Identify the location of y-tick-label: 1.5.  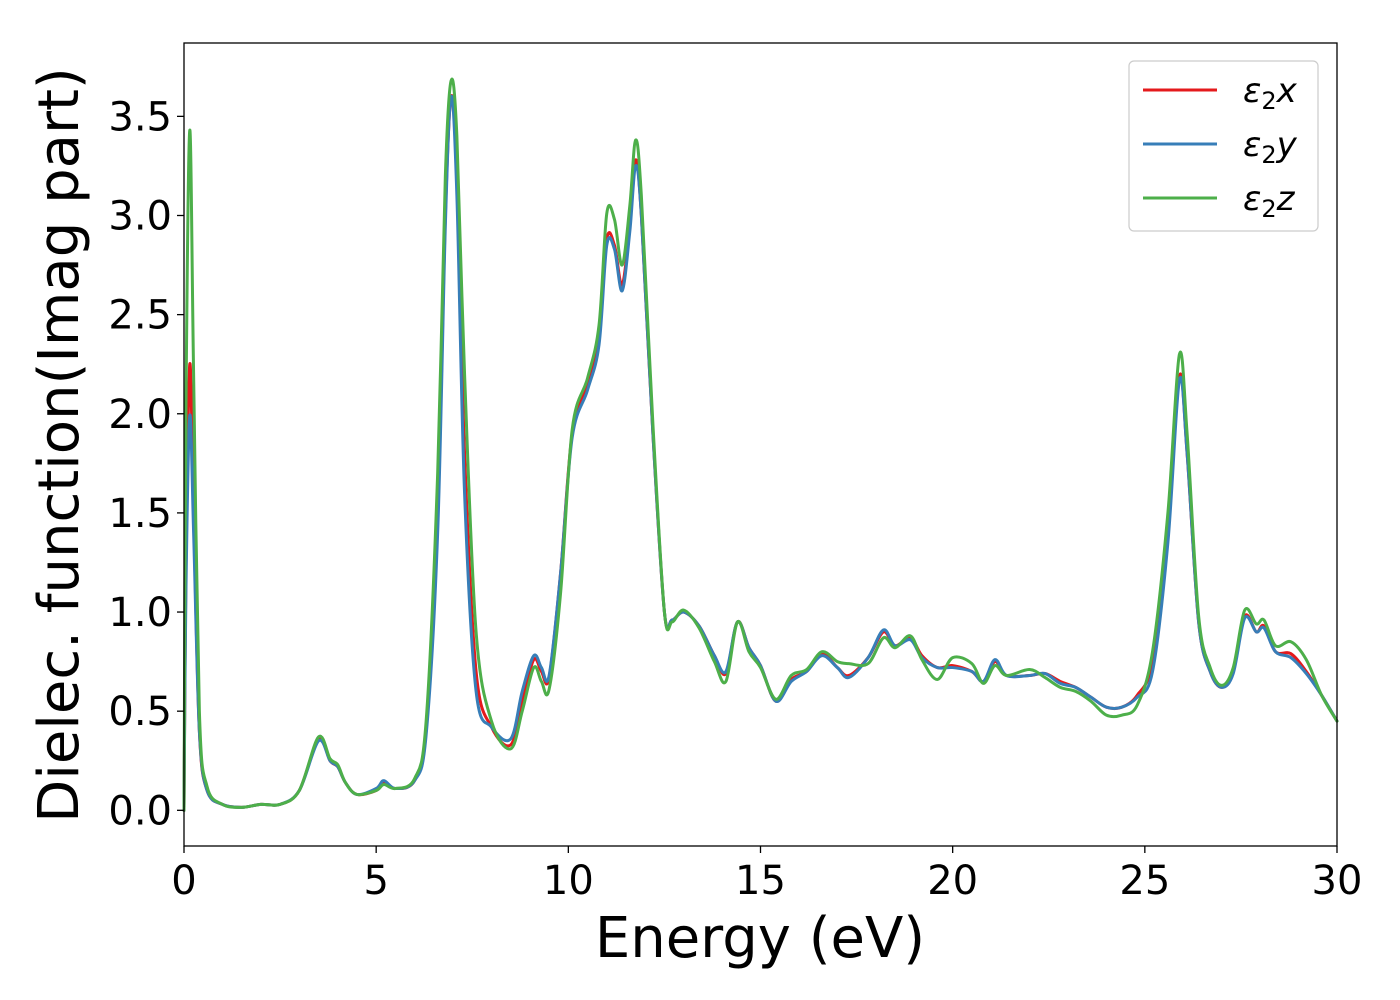
(140, 514).